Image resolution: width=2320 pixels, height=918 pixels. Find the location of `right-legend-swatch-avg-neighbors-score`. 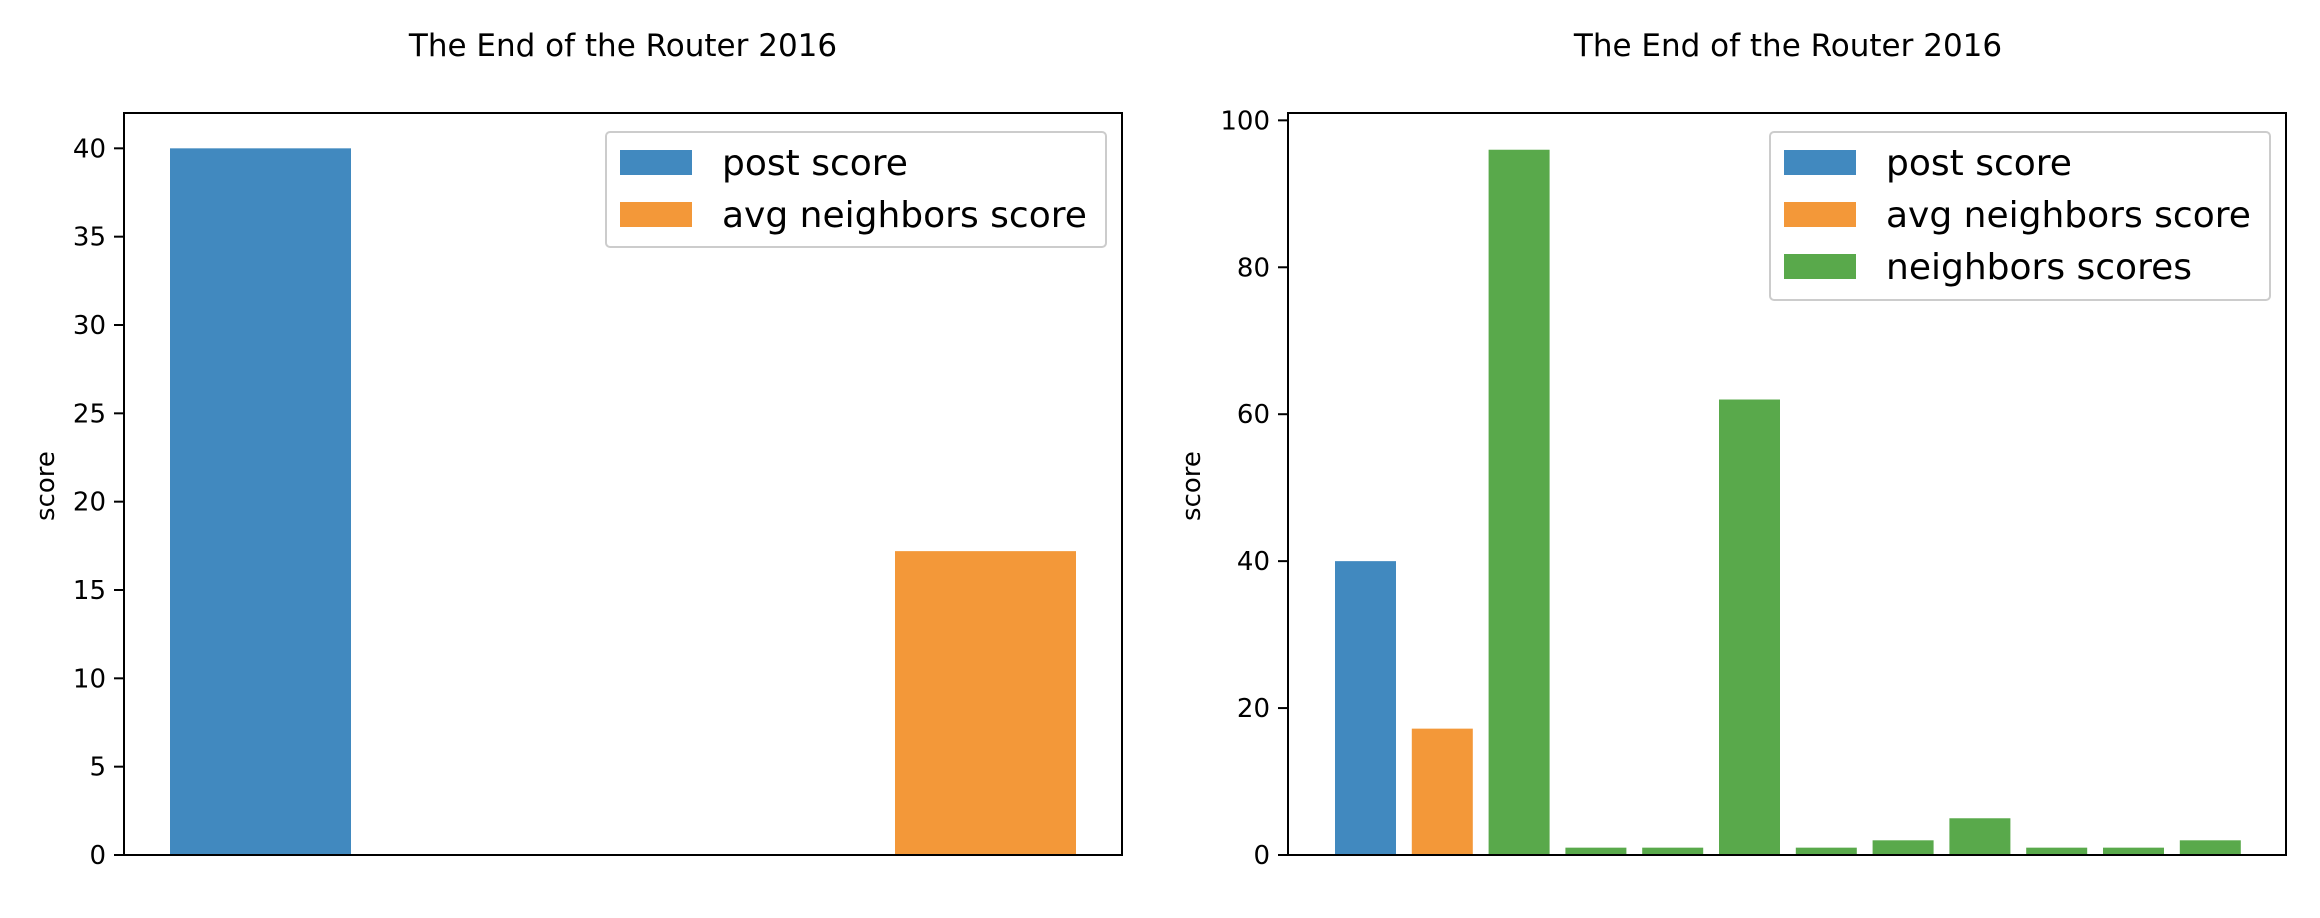

right-legend-swatch-avg-neighbors-score is located at coordinates (1820, 214).